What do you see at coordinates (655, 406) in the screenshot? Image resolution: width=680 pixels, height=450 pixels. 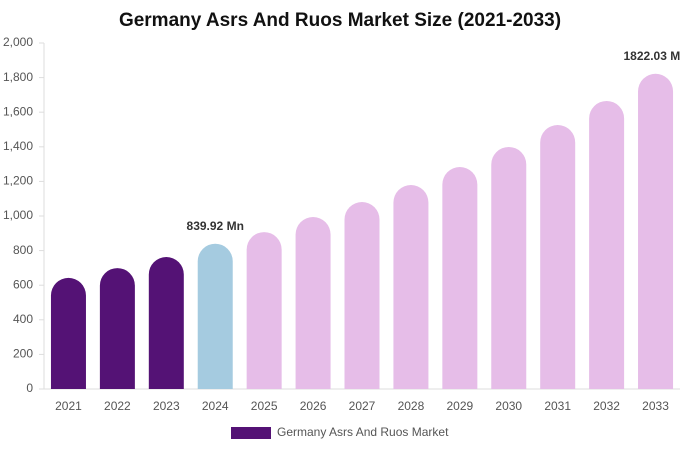 I see `x-tick-label: 2033` at bounding box center [655, 406].